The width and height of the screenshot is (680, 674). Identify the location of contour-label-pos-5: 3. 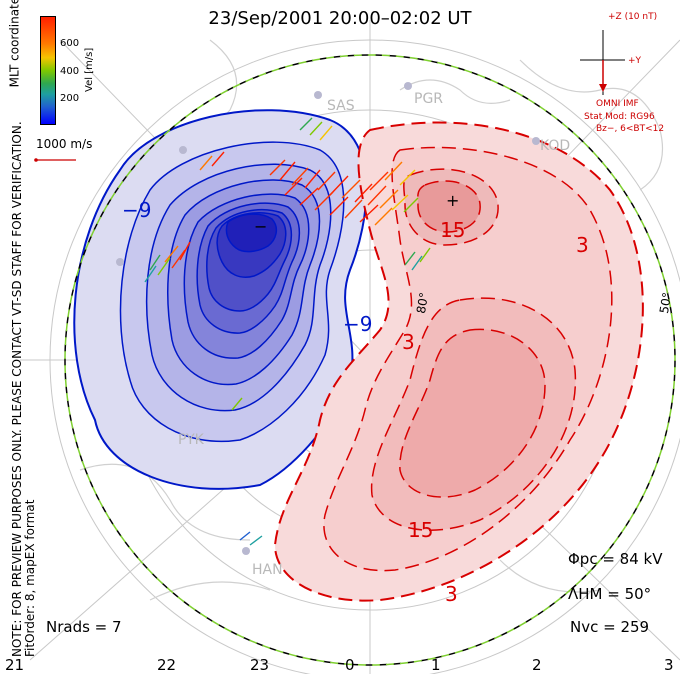
(451, 594).